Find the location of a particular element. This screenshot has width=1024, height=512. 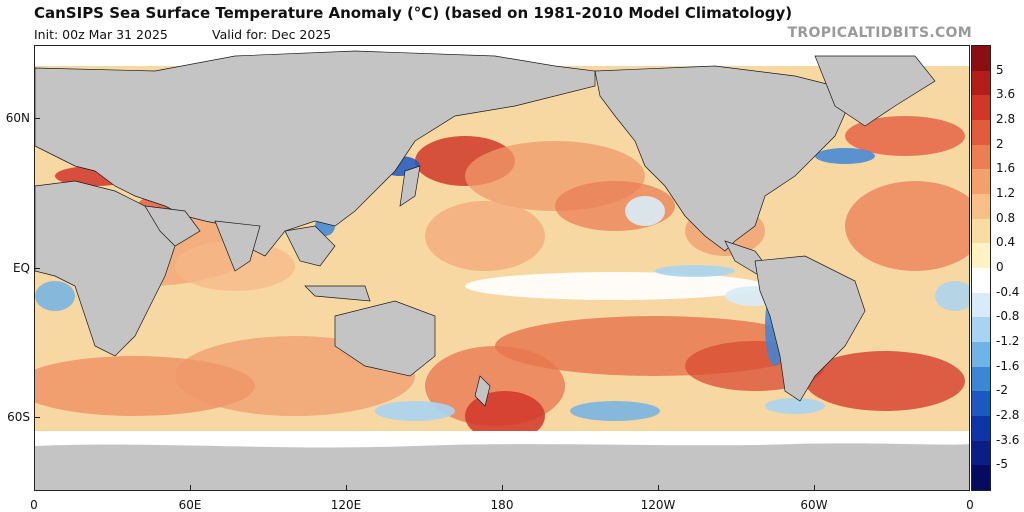

colorbar-label: -2.8 is located at coordinates (1008, 415).